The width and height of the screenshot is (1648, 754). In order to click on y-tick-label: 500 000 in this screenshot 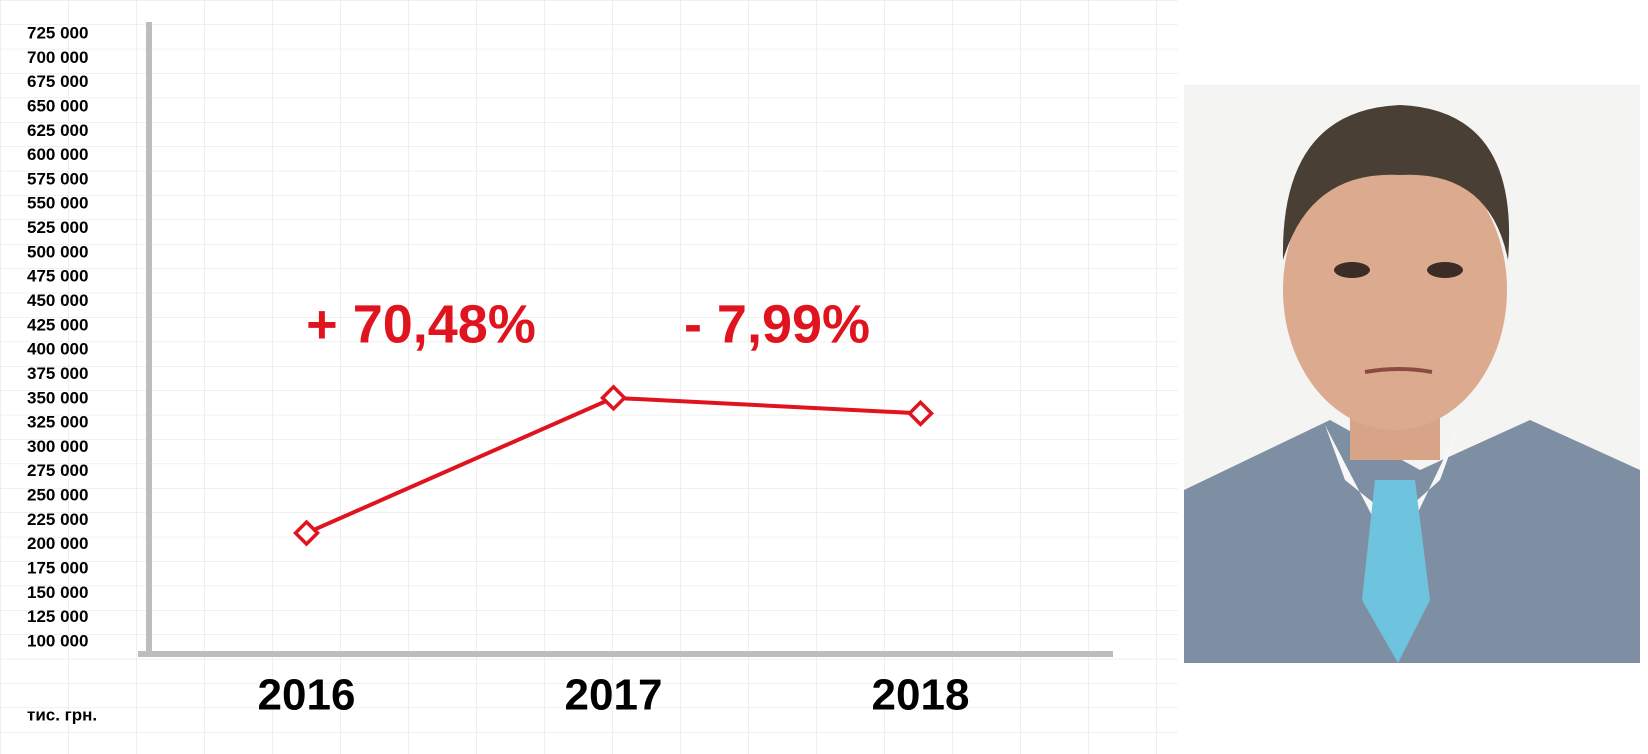, I will do `click(57, 251)`.